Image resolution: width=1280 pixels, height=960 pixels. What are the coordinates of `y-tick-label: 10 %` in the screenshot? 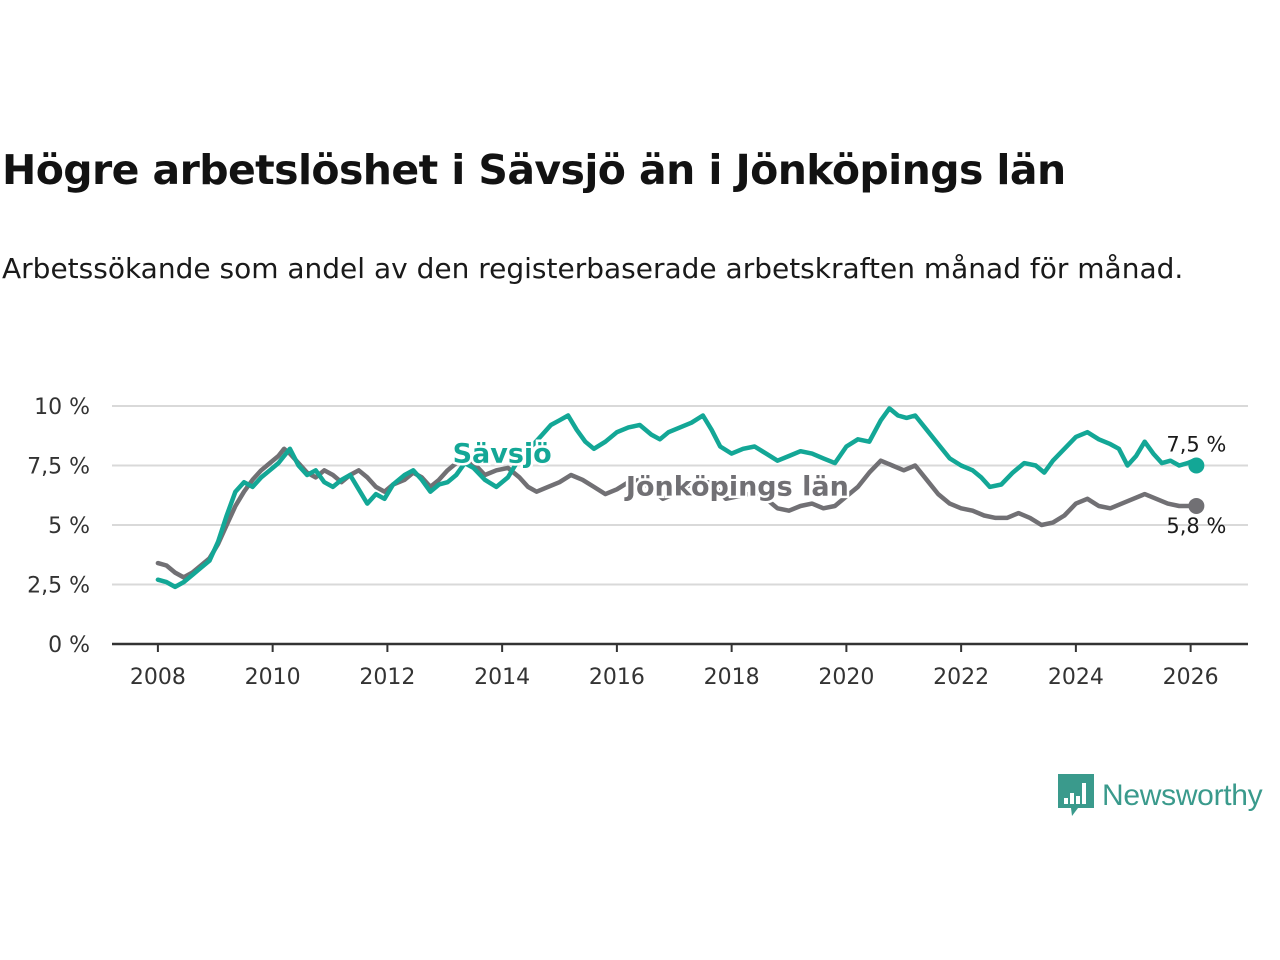 It's located at (62, 407).